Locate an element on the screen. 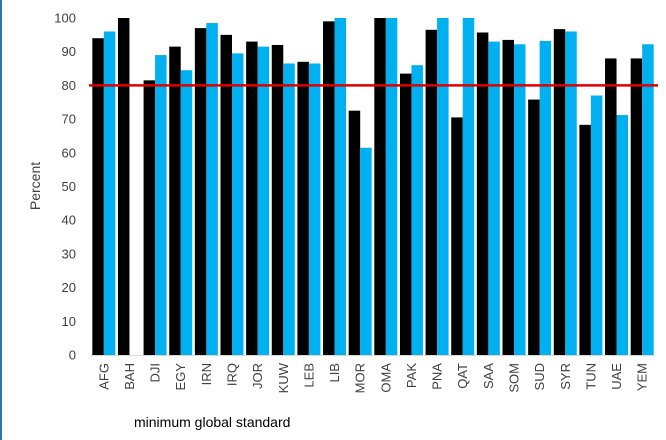  reference-line-label: minimum global standard is located at coordinates (212, 422).